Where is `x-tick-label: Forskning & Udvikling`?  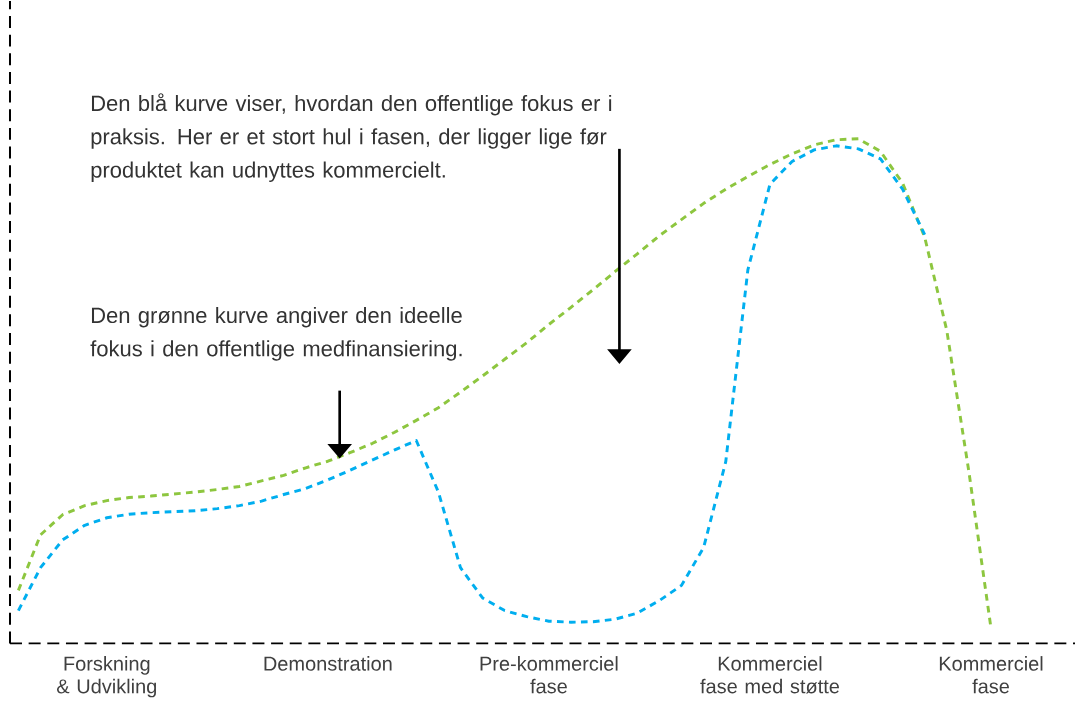
x-tick-label: Forskning & Udvikling is located at coordinates (107, 676).